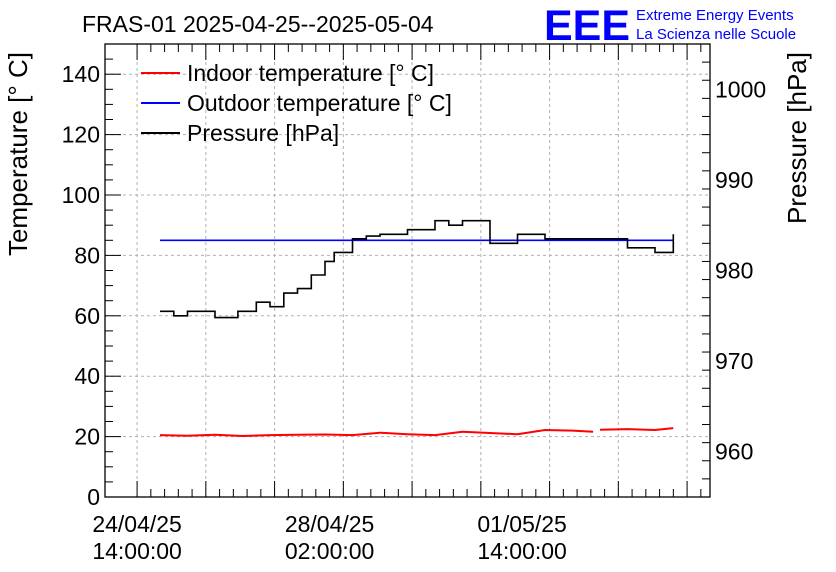 Image resolution: width=836 pixels, height=572 pixels. What do you see at coordinates (734, 361) in the screenshot?
I see `y2-tick-label: 970` at bounding box center [734, 361].